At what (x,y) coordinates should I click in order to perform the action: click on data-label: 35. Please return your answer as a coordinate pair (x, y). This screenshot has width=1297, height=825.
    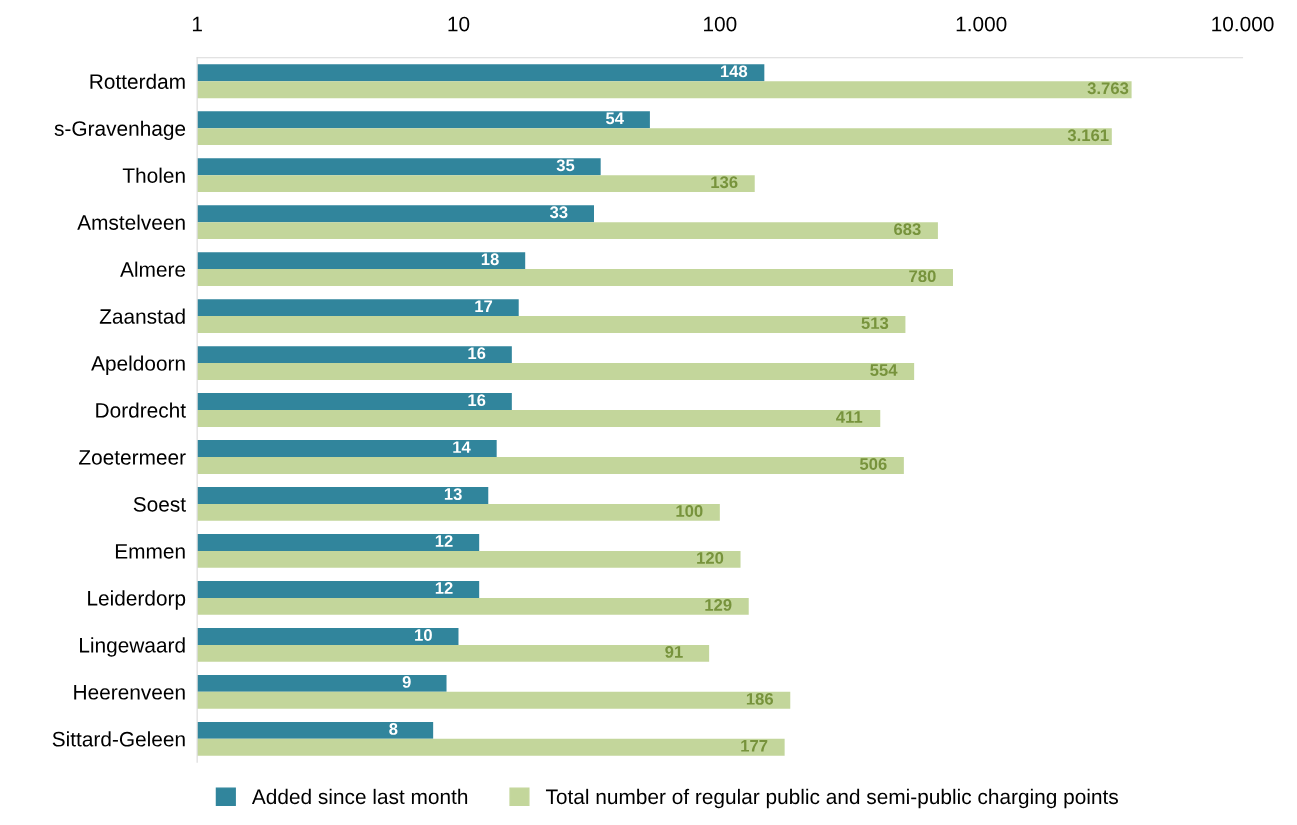
    Looking at the image, I should click on (565, 165).